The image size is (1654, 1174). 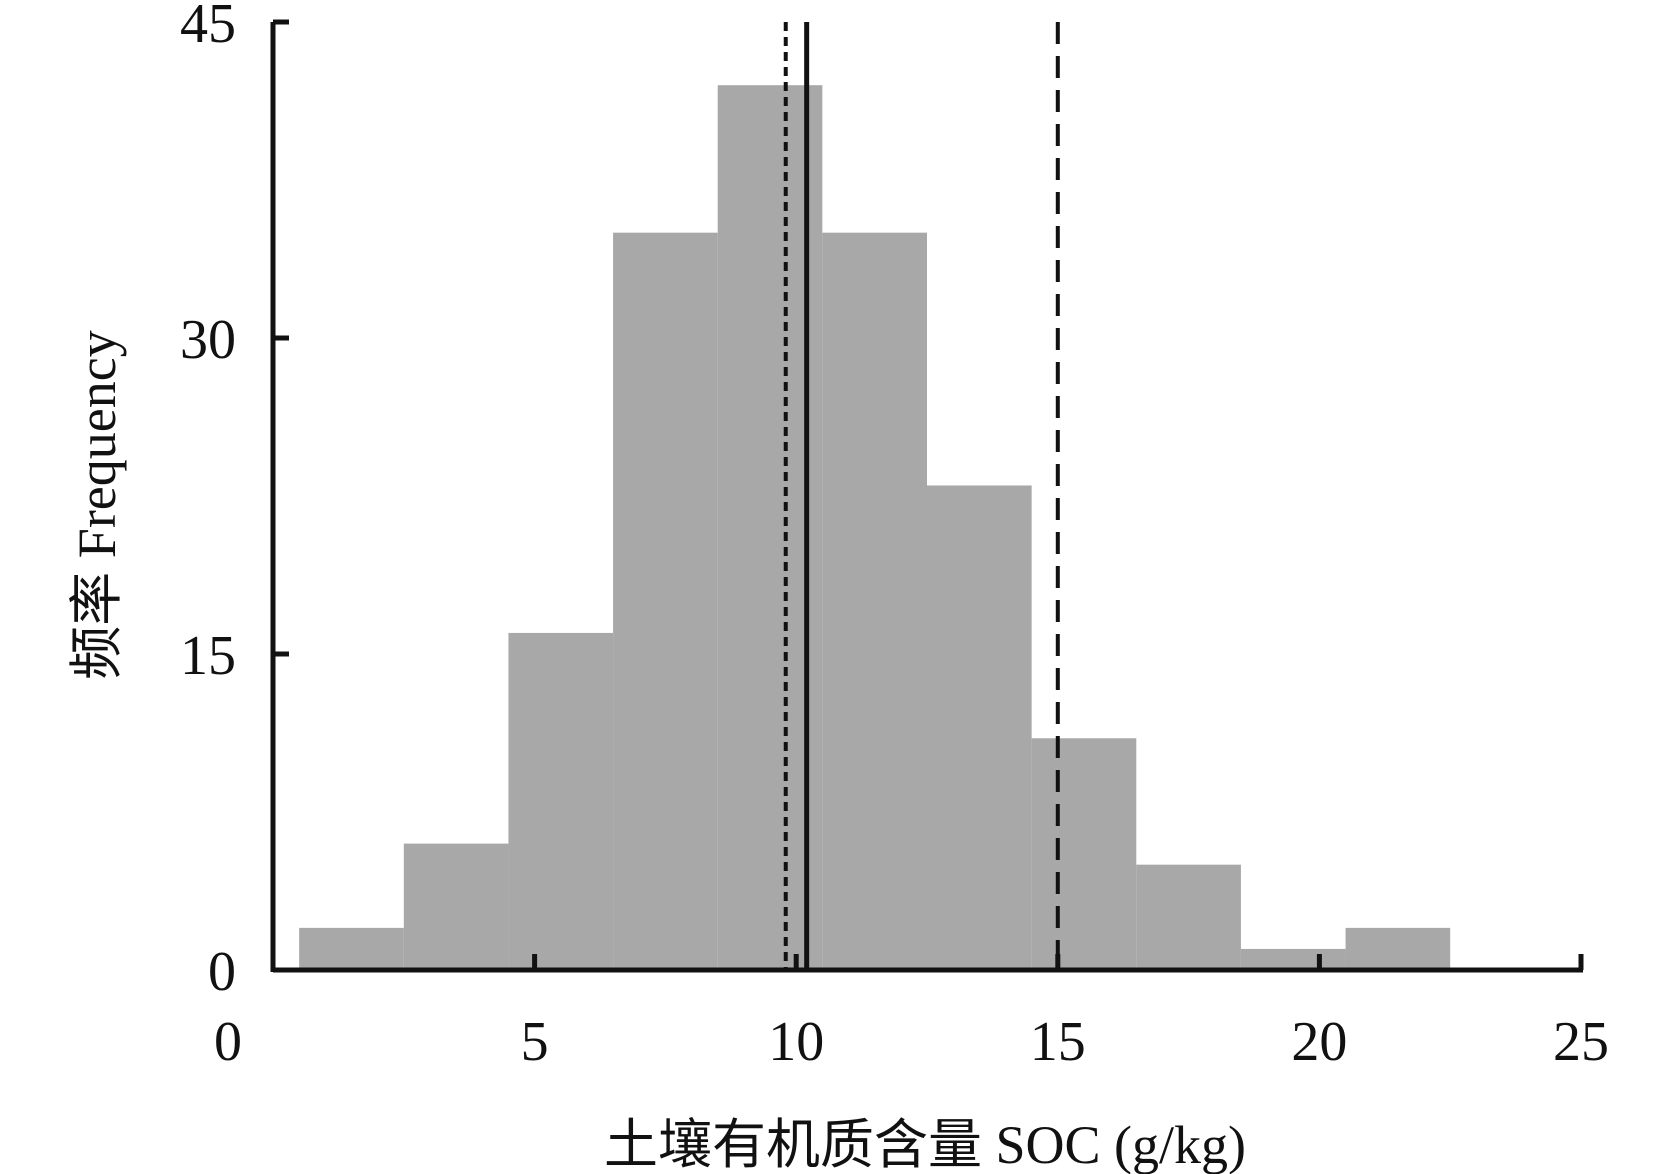 What do you see at coordinates (222, 972) in the screenshot?
I see `y-tick-label: 0` at bounding box center [222, 972].